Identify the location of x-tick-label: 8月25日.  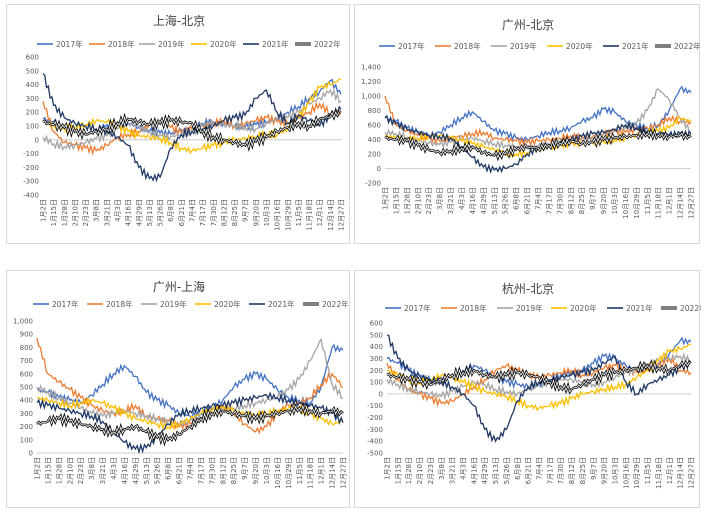
(582, 200).